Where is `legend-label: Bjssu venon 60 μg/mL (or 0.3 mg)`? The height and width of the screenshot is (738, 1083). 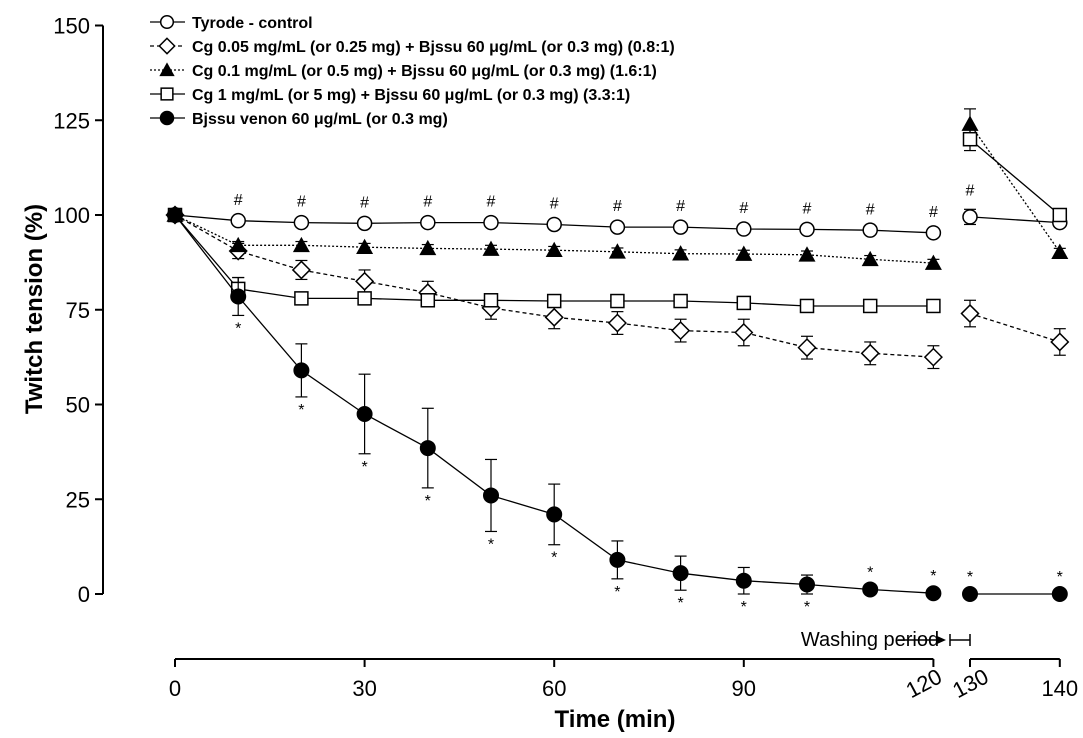
legend-label: Bjssu venon 60 μg/mL (or 0.3 mg) is located at coordinates (320, 119).